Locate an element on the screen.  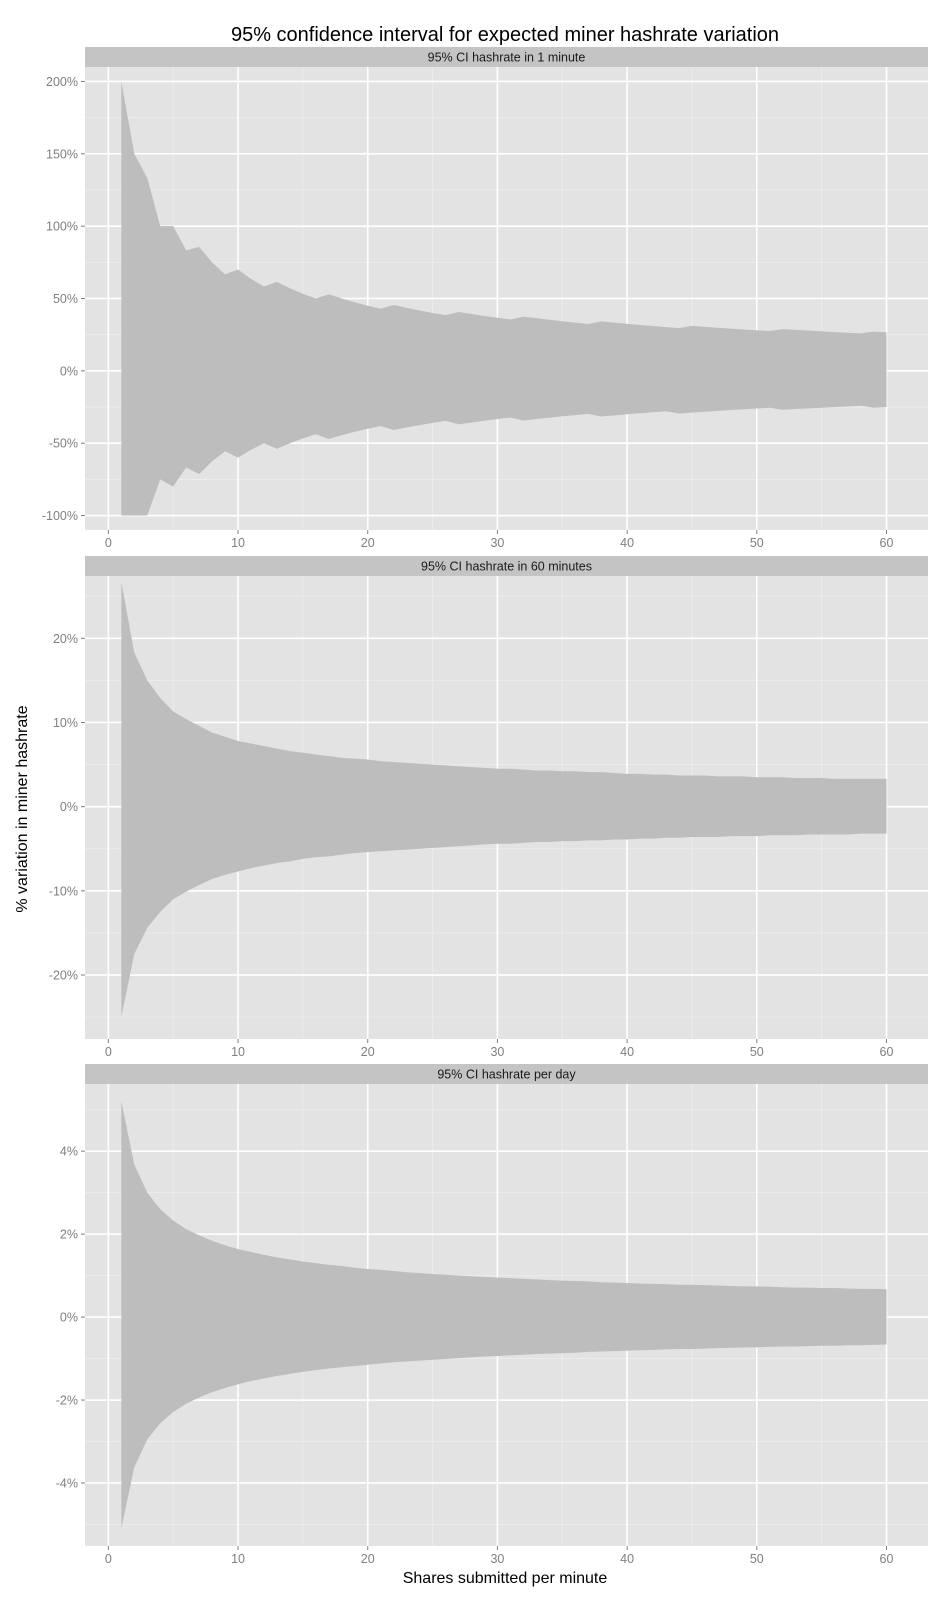
x-axis-title: Shares submitted per minute is located at coordinates (505, 1578).